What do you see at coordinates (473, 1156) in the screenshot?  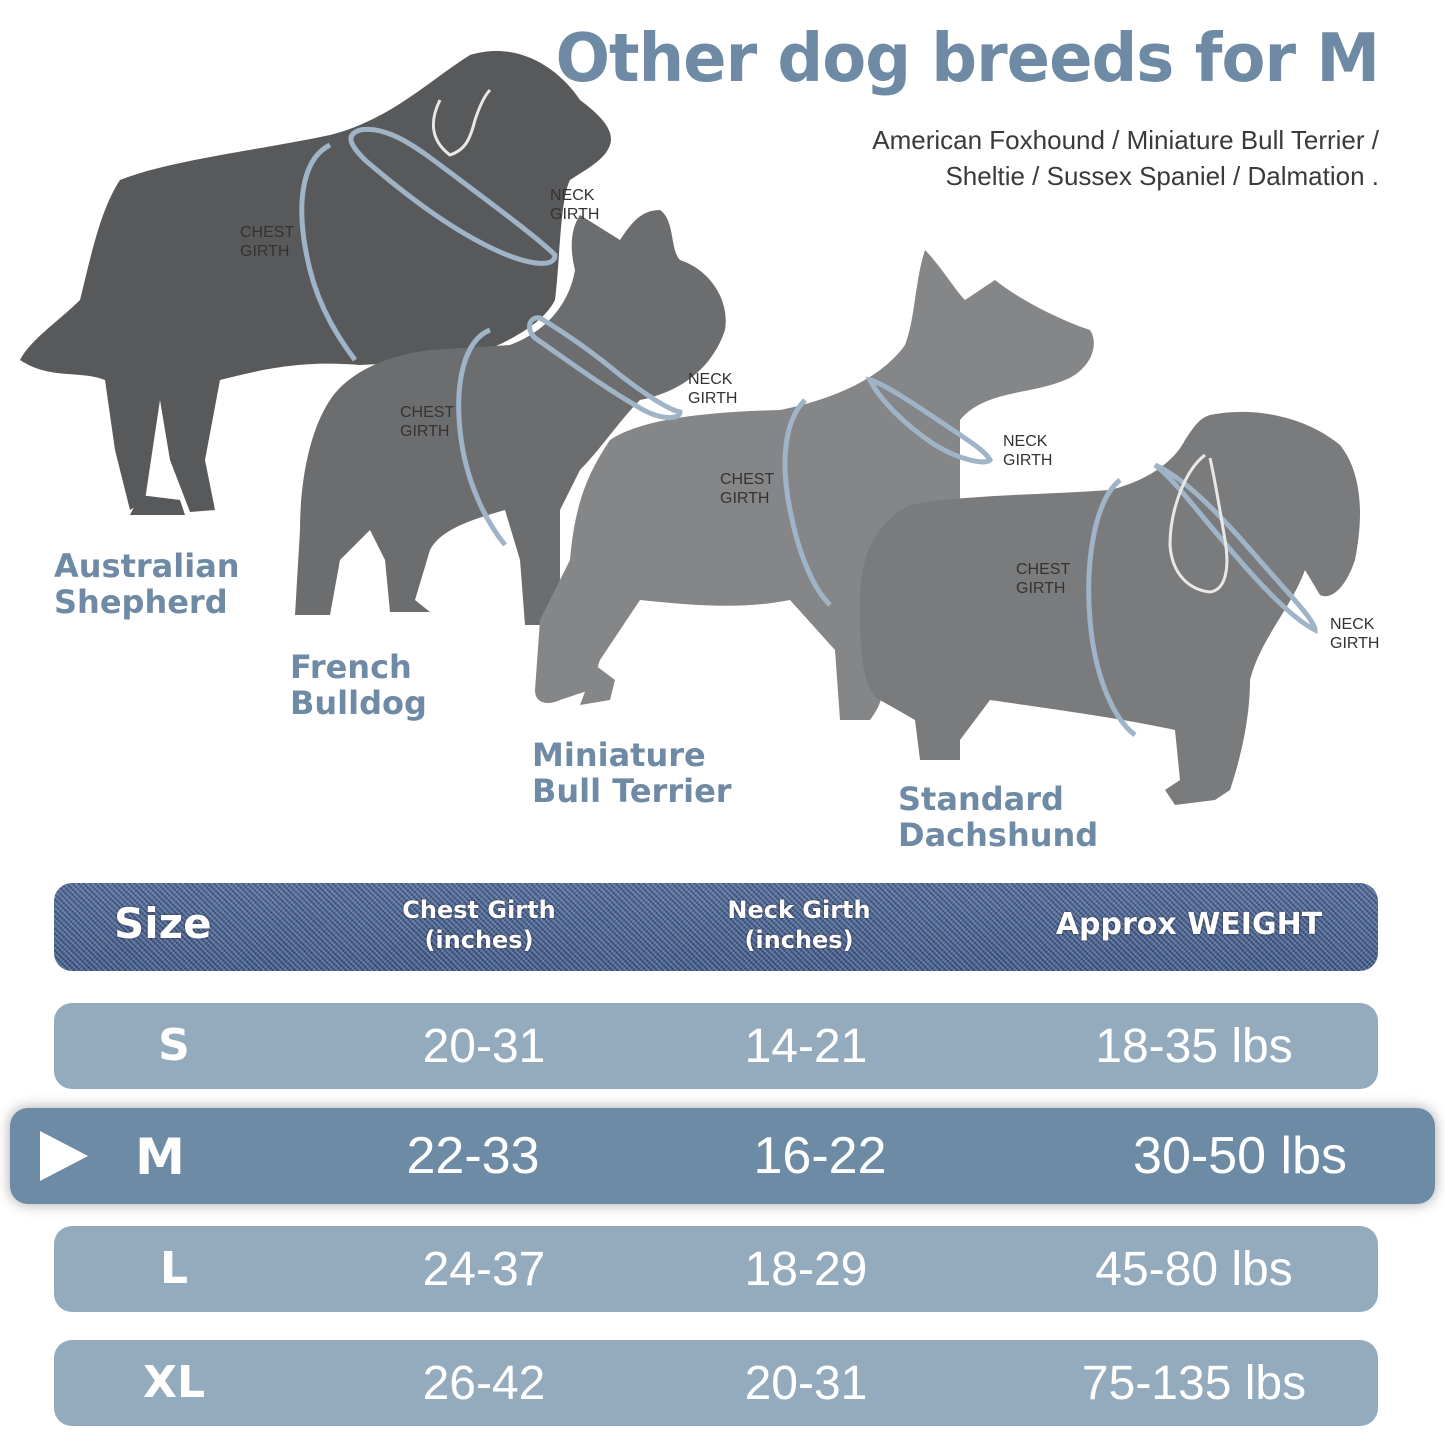 I see `chest-cell: 22-33` at bounding box center [473, 1156].